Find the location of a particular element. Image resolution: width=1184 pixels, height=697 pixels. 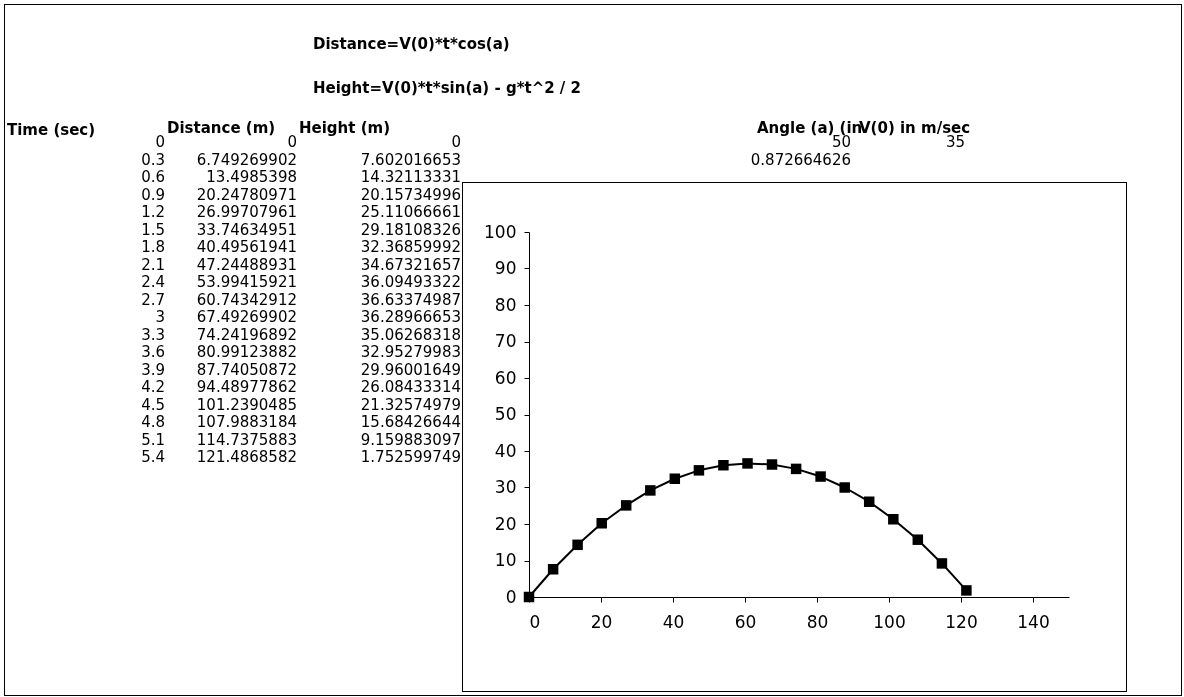

y-tick-label: 90 is located at coordinates (505, 268).